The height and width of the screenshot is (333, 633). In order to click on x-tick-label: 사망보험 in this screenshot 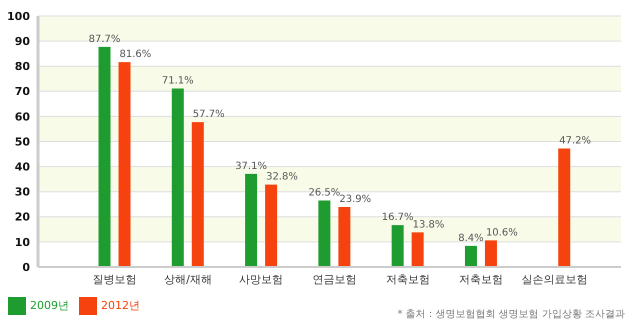, I will do `click(261, 279)`.